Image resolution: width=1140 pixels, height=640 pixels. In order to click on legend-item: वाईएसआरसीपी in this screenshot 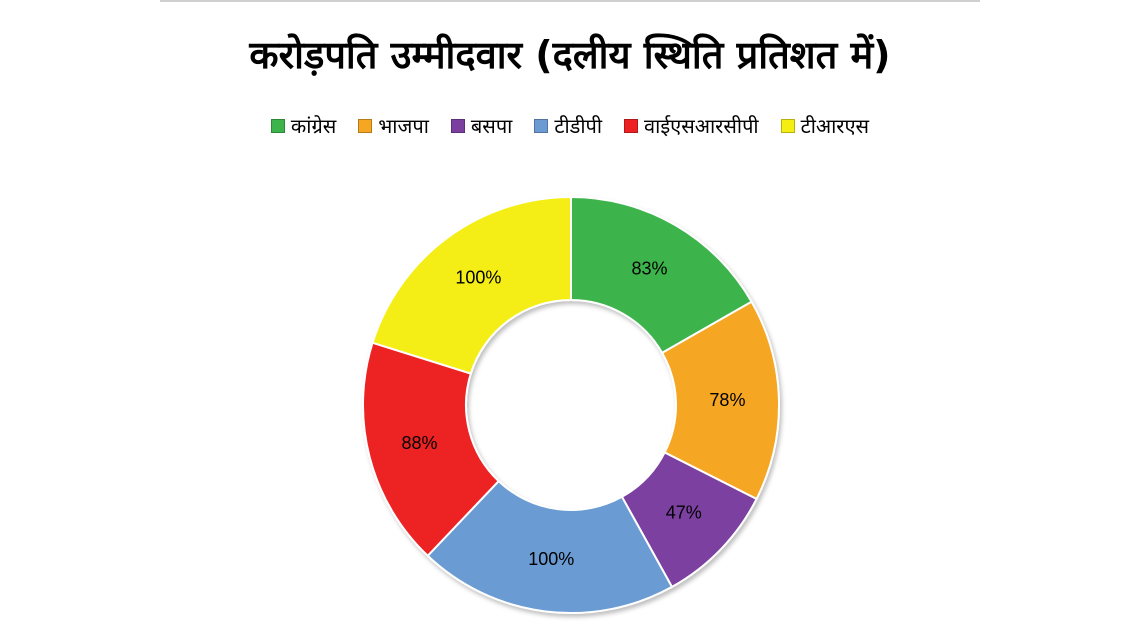, I will do `click(691, 125)`.